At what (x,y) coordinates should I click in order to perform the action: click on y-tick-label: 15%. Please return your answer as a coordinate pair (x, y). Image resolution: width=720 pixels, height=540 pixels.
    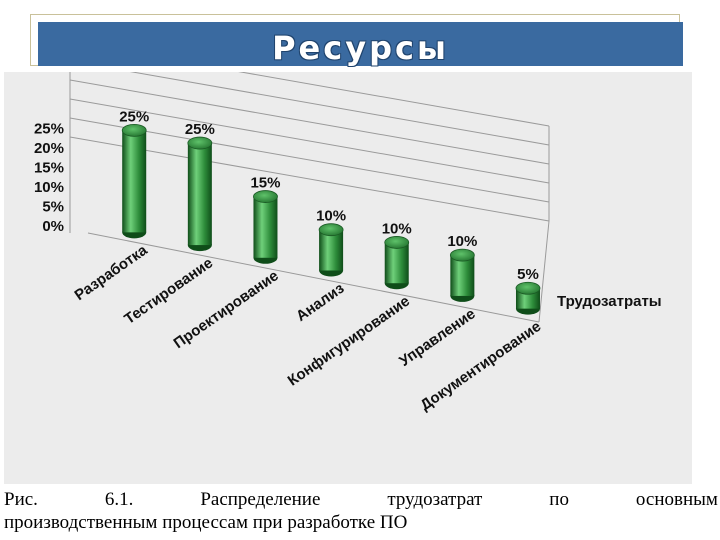
    Looking at the image, I should click on (49, 168).